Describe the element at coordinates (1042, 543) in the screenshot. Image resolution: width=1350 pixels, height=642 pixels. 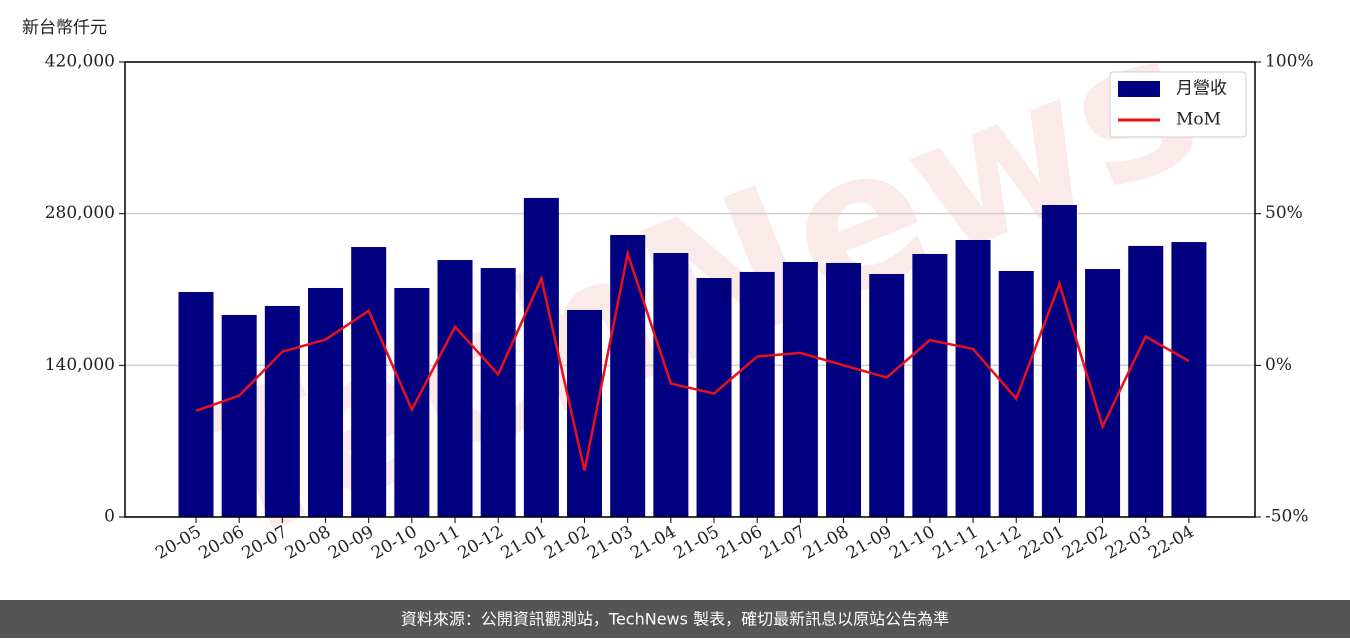
I see `x-tick-label: 22-01` at that location.